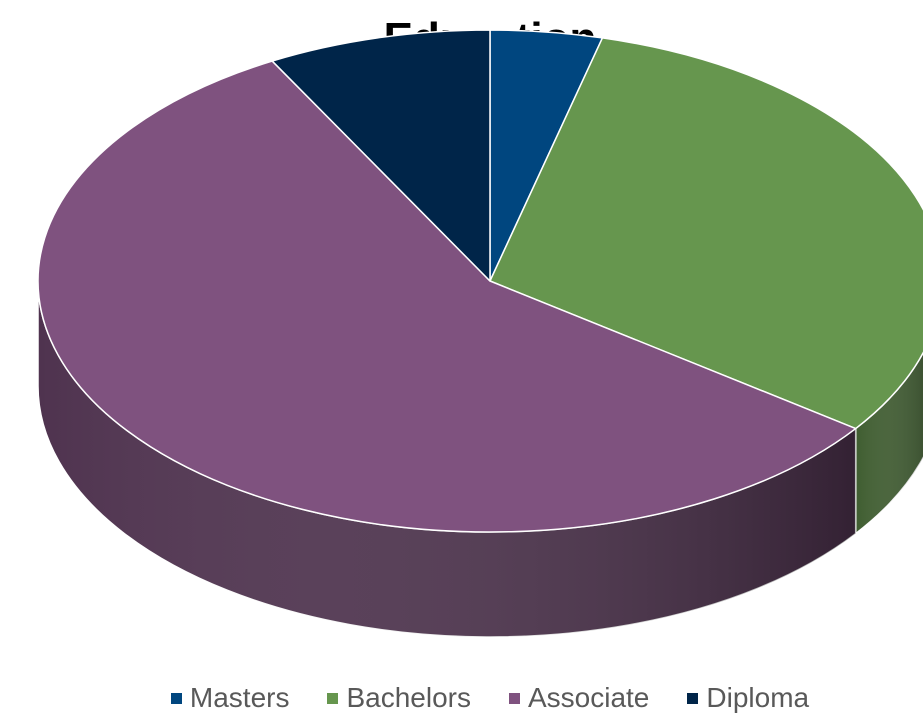 Image resolution: width=923 pixels, height=717 pixels. Describe the element at coordinates (176, 698) in the screenshot. I see `legend-swatch-masters` at that location.